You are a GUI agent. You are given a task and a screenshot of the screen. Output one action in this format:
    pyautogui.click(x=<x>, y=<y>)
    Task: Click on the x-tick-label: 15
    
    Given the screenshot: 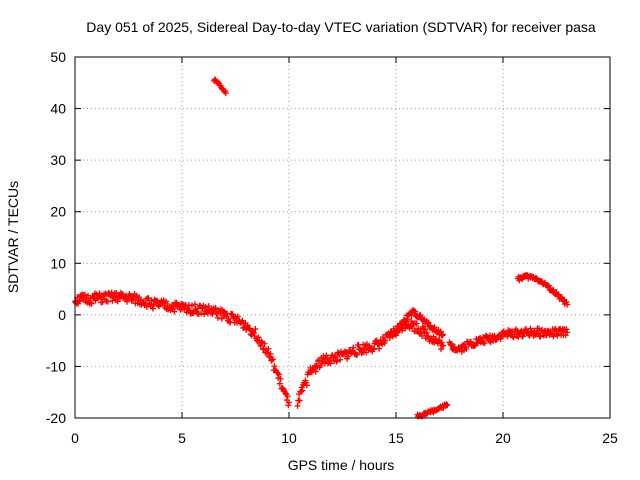 What is the action you would take?
    pyautogui.click(x=396, y=438)
    